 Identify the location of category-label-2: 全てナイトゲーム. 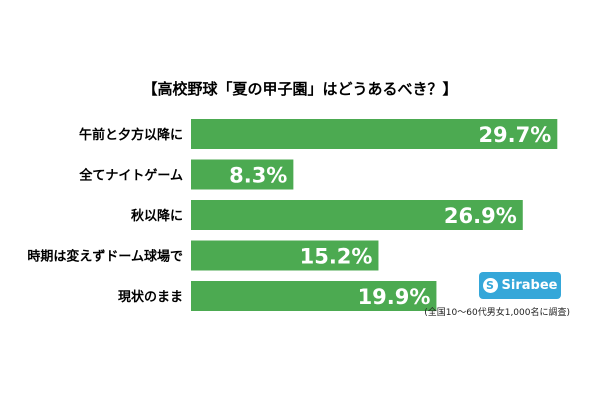
(130, 176).